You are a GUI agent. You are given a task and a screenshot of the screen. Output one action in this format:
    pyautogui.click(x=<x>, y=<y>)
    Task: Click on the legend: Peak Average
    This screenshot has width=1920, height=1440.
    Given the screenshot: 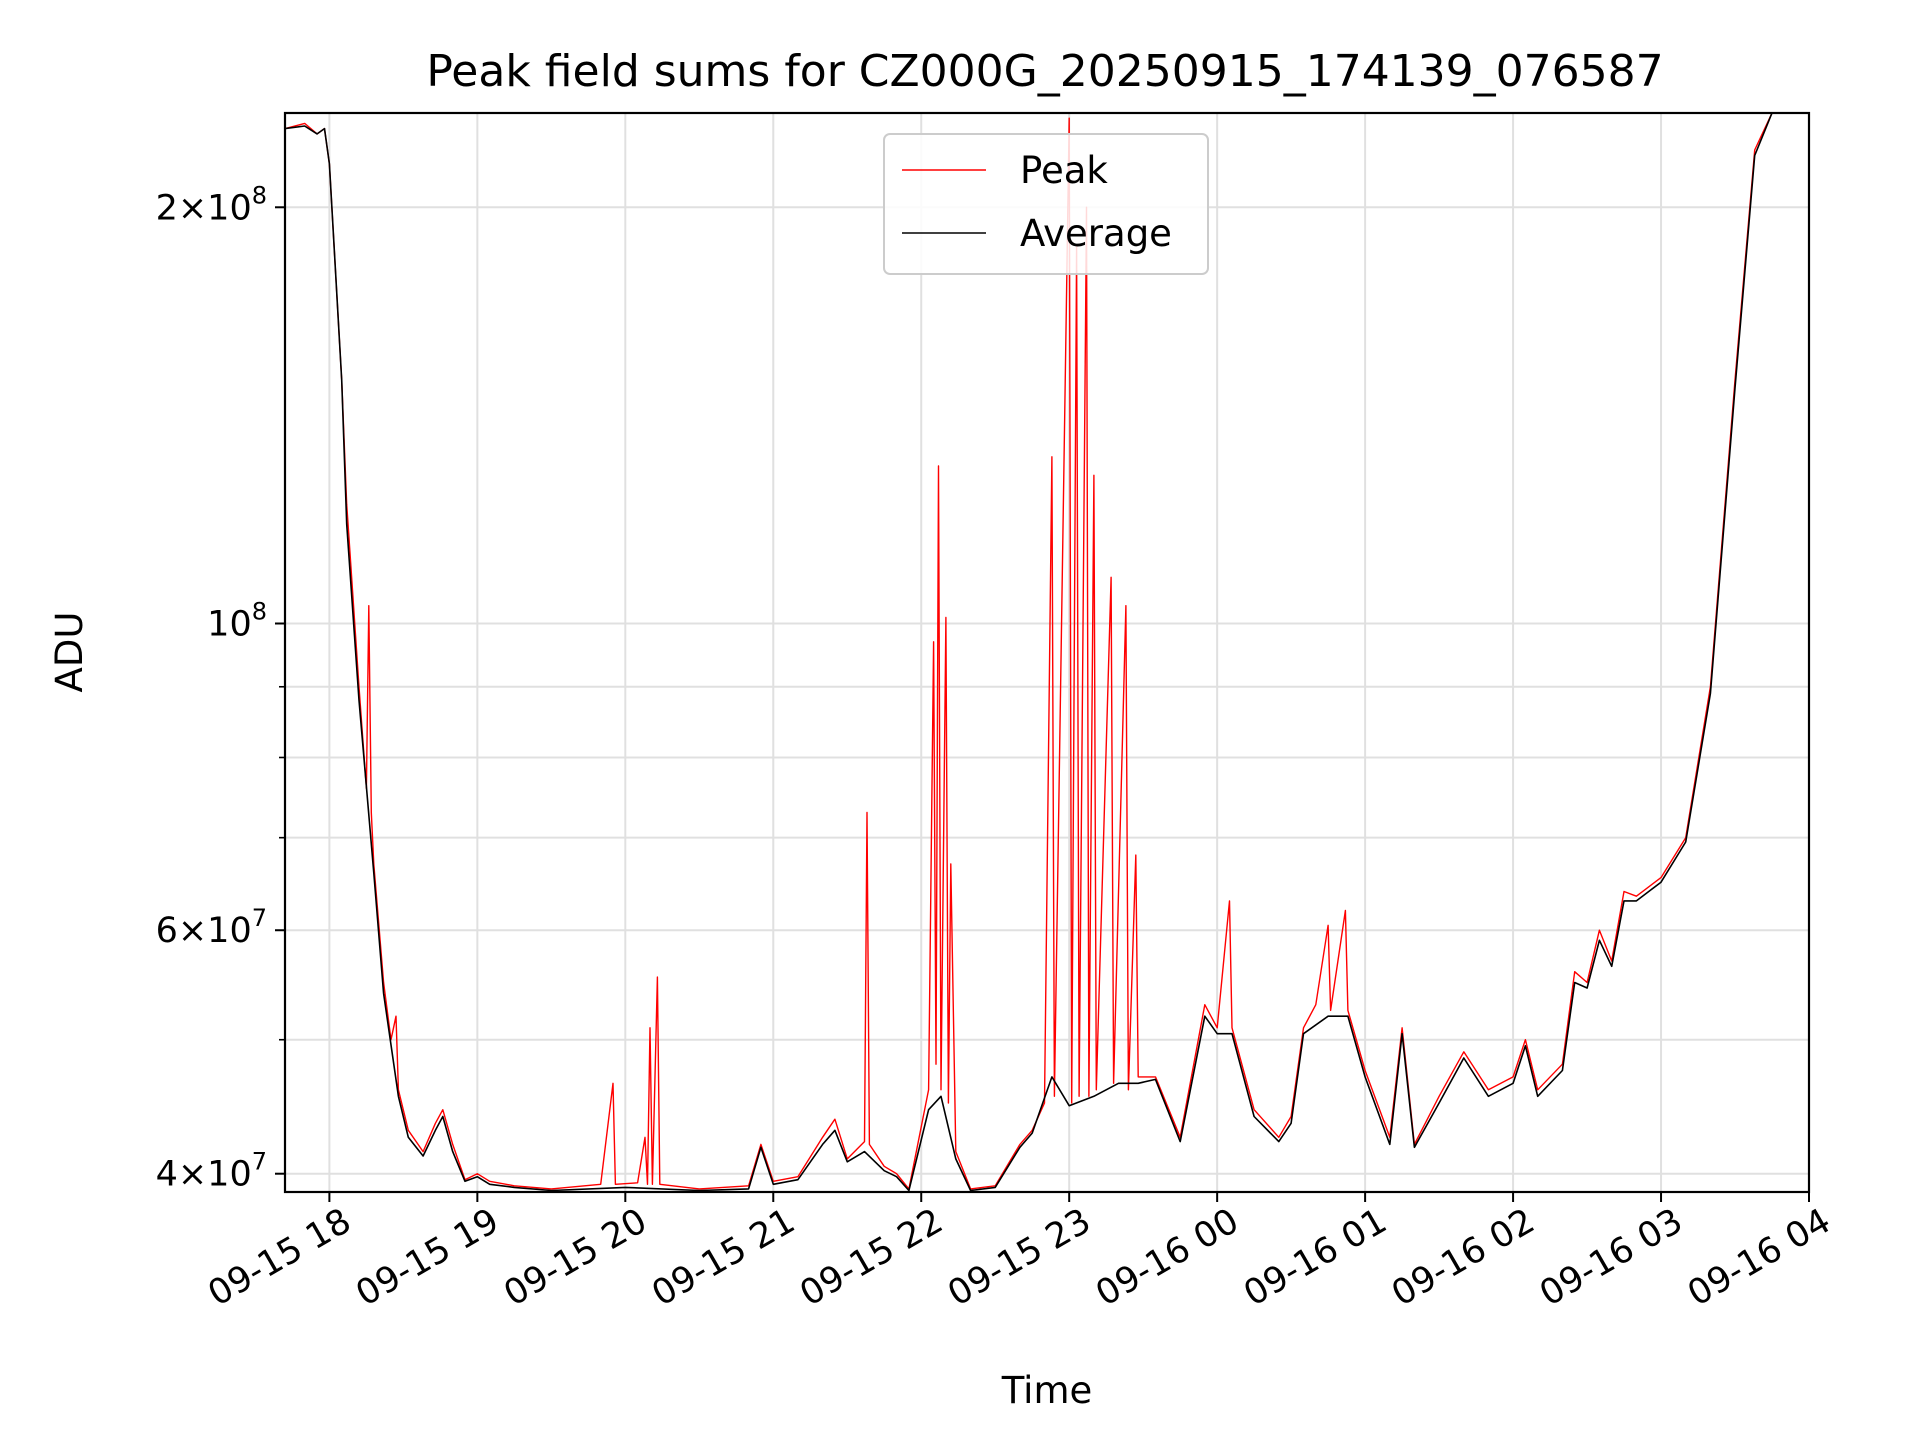 What is the action you would take?
    pyautogui.click(x=1046, y=204)
    